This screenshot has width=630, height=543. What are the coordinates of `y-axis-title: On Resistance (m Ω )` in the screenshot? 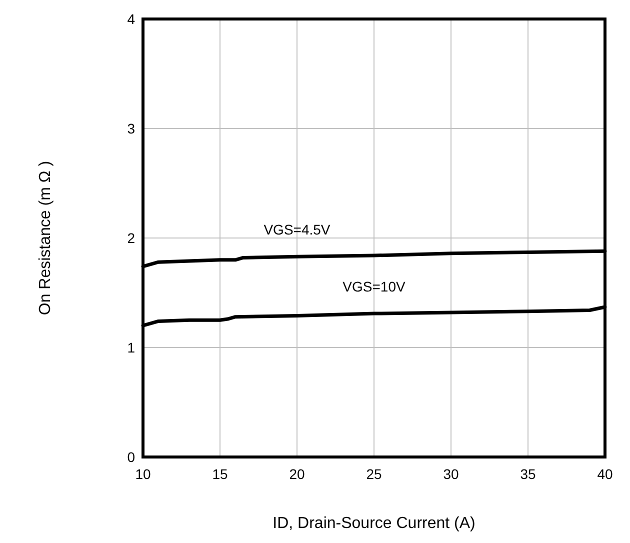 It's located at (45, 238).